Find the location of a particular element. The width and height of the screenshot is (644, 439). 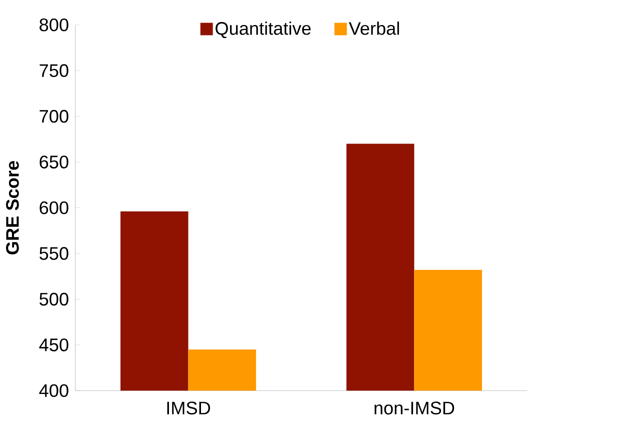

y-tick-label: 750 is located at coordinates (54, 70).